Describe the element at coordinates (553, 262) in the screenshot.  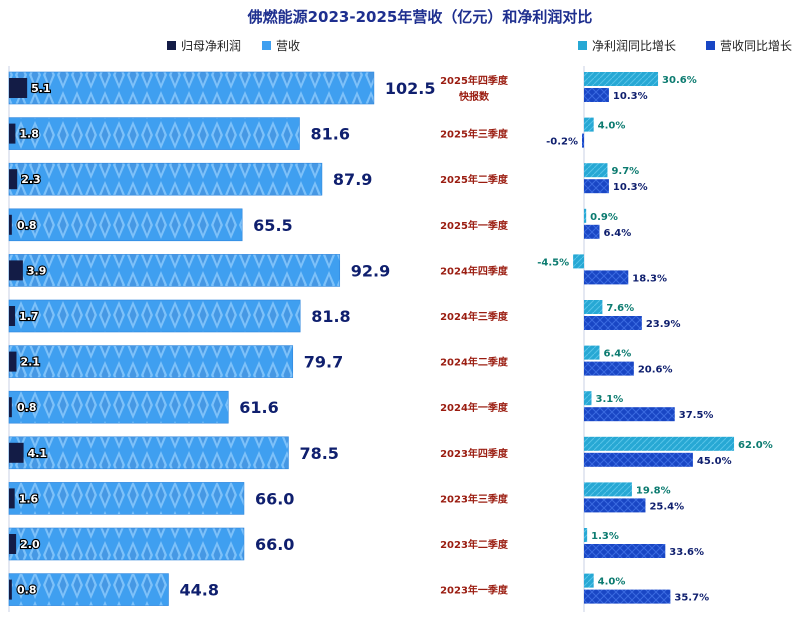
I see `np-growth-label: -4.5%` at that location.